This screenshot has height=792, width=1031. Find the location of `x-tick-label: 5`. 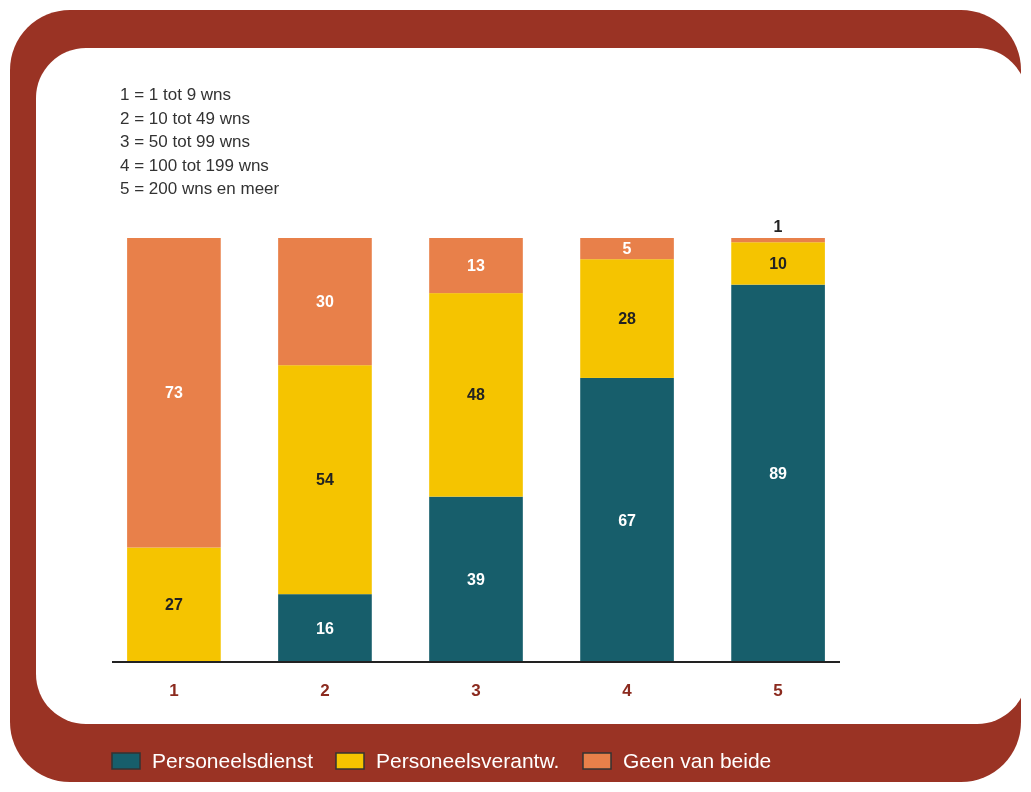

x-tick-label: 5 is located at coordinates (778, 690).